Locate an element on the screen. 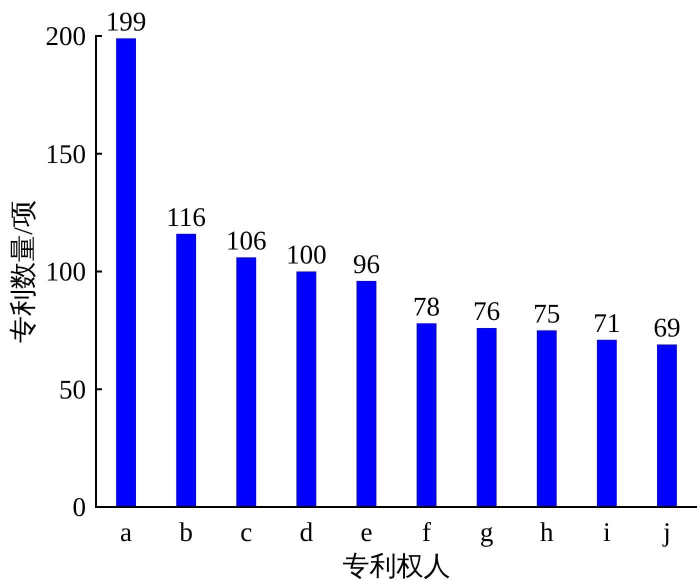  y-axis-title: 专利数量/项 is located at coordinates (23, 271).